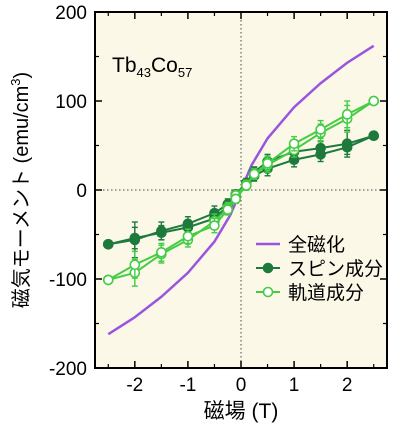 The height and width of the screenshot is (428, 400). Describe the element at coordinates (241, 411) in the screenshot. I see `x-axis-label: 磁場 (T)` at that location.